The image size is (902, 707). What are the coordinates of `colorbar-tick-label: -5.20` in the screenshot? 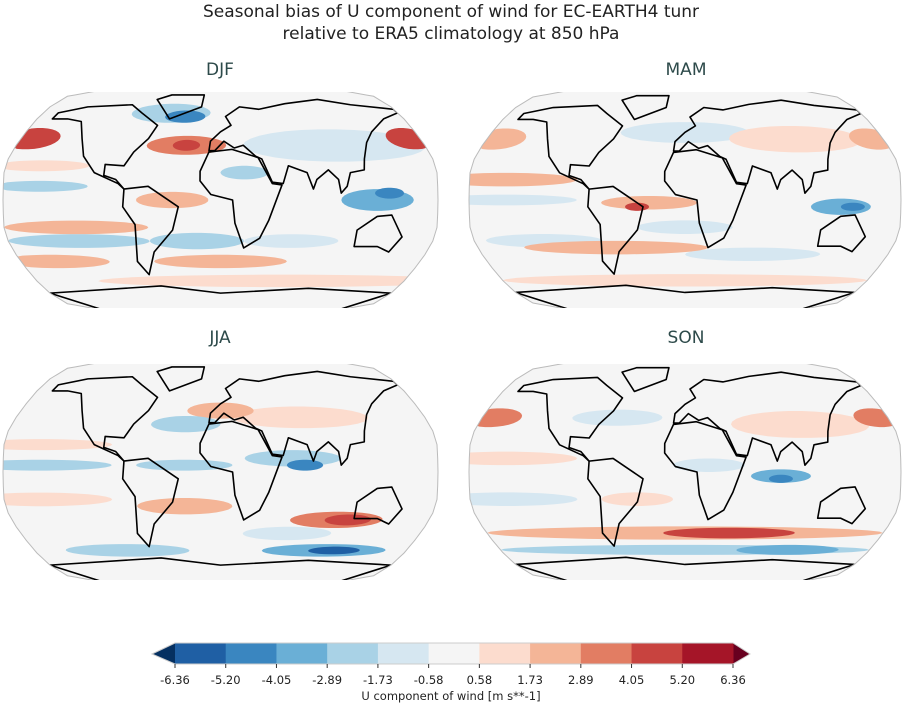 It's located at (225, 680).